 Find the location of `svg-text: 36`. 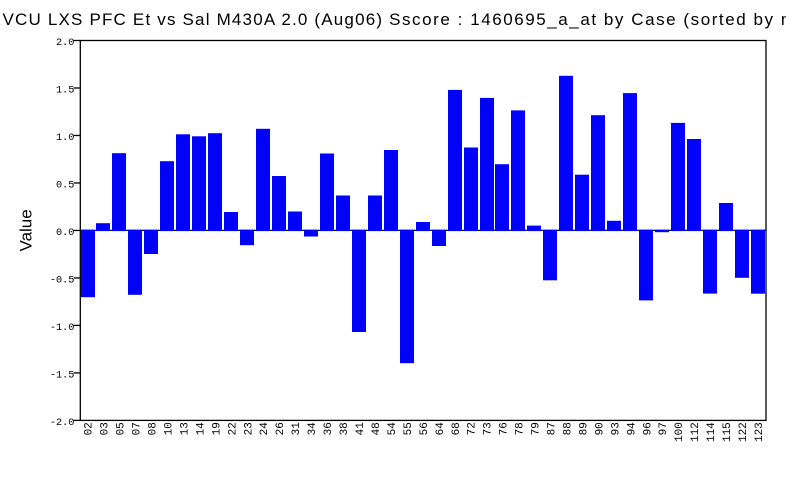

svg-text: 36 is located at coordinates (329, 428).